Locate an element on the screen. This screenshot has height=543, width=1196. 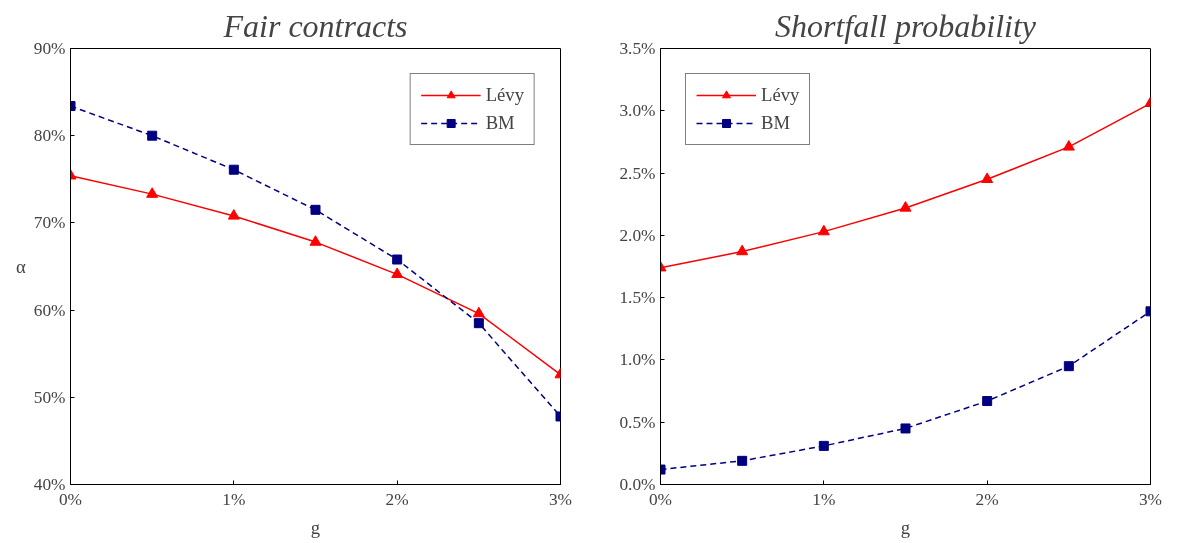
y-tick-label: 70% is located at coordinates (49, 223).